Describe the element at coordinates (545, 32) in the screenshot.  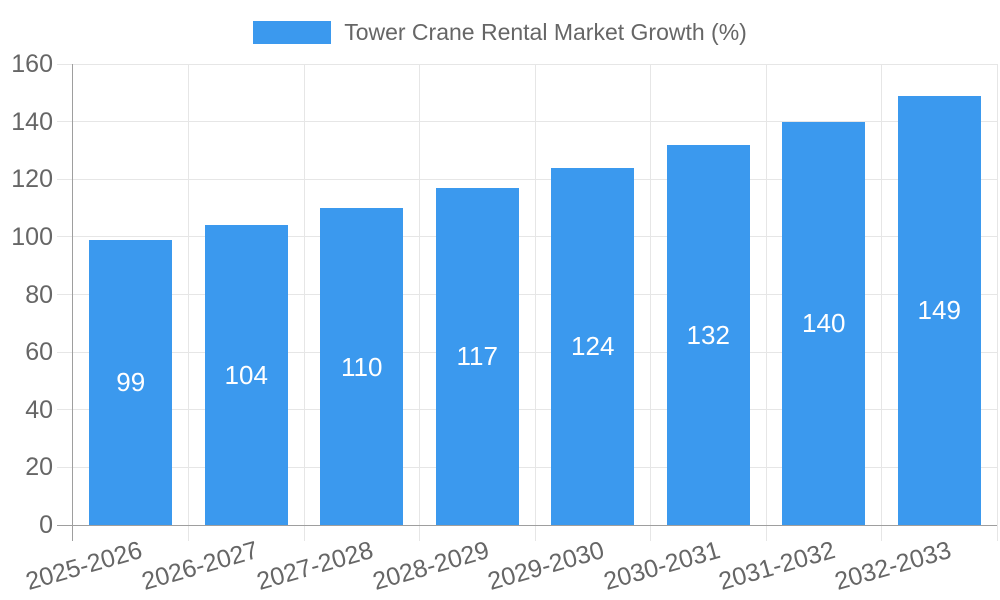
I see `legend-label: Tower Crane Rental Market Growth (%)` at that location.